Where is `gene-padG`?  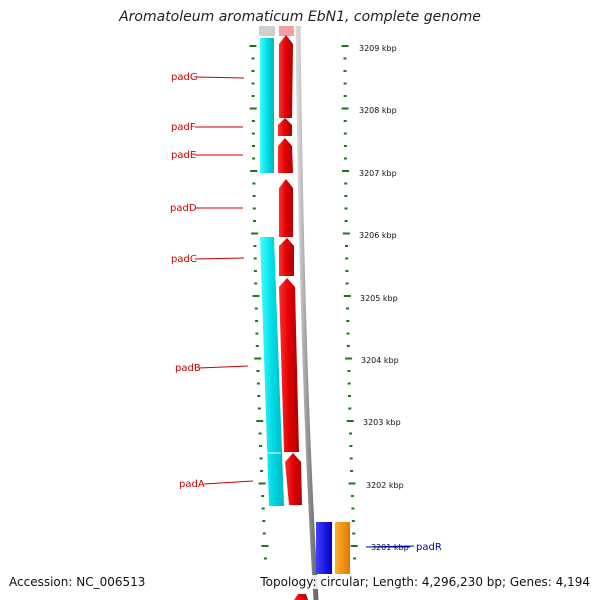
gene-padG is located at coordinates (286, 76).